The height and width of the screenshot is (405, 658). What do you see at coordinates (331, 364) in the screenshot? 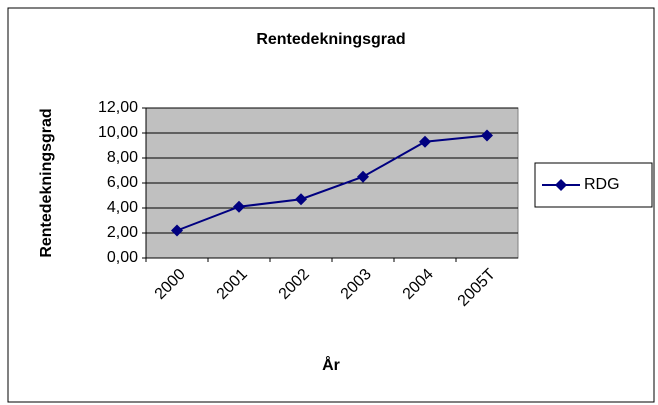
I see `x-axis-label: År` at bounding box center [331, 364].